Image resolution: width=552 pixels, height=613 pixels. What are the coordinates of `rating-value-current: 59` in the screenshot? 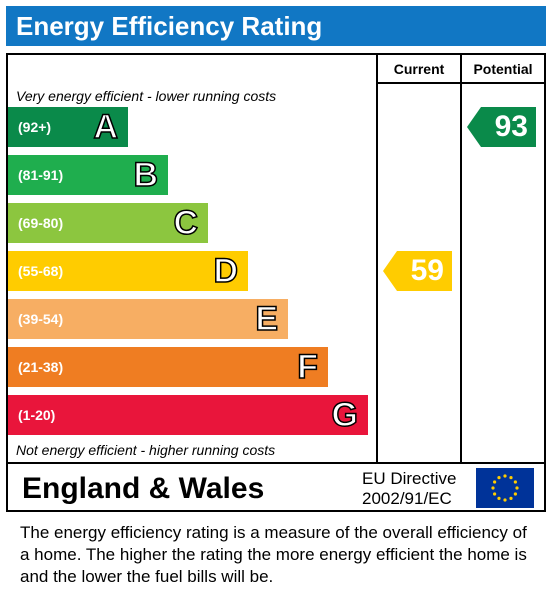 It's located at (427, 270).